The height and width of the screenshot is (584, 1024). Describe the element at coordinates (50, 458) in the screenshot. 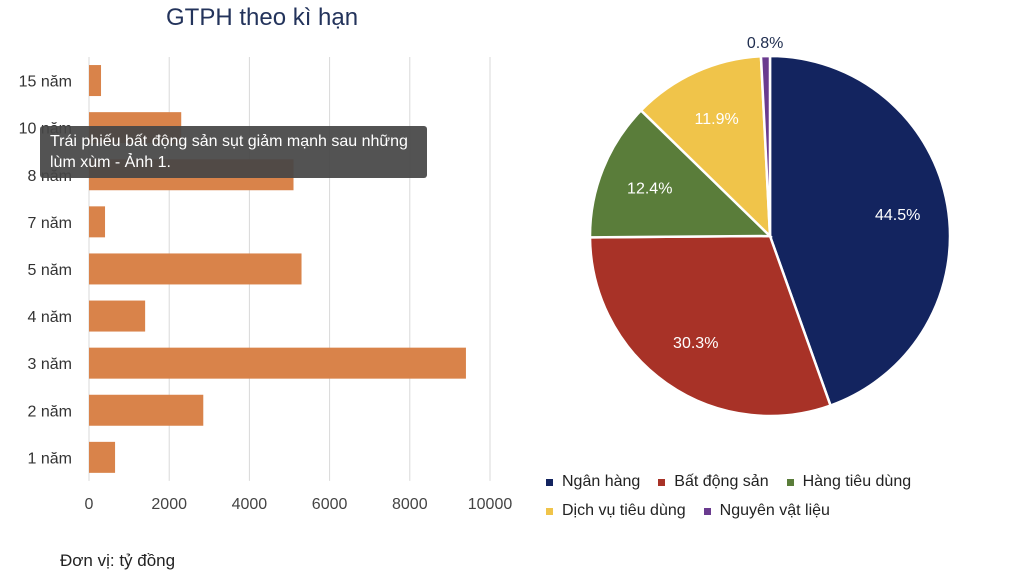

I see `y-tick-label: 1 năm` at that location.